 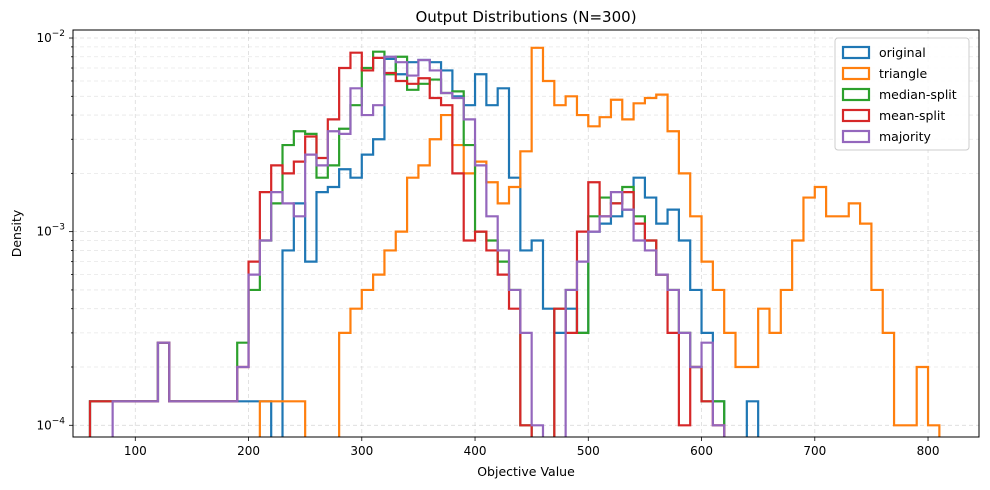 What do you see at coordinates (50, 231) in the screenshot?
I see `y-tick-label: 10⁻³` at bounding box center [50, 231].